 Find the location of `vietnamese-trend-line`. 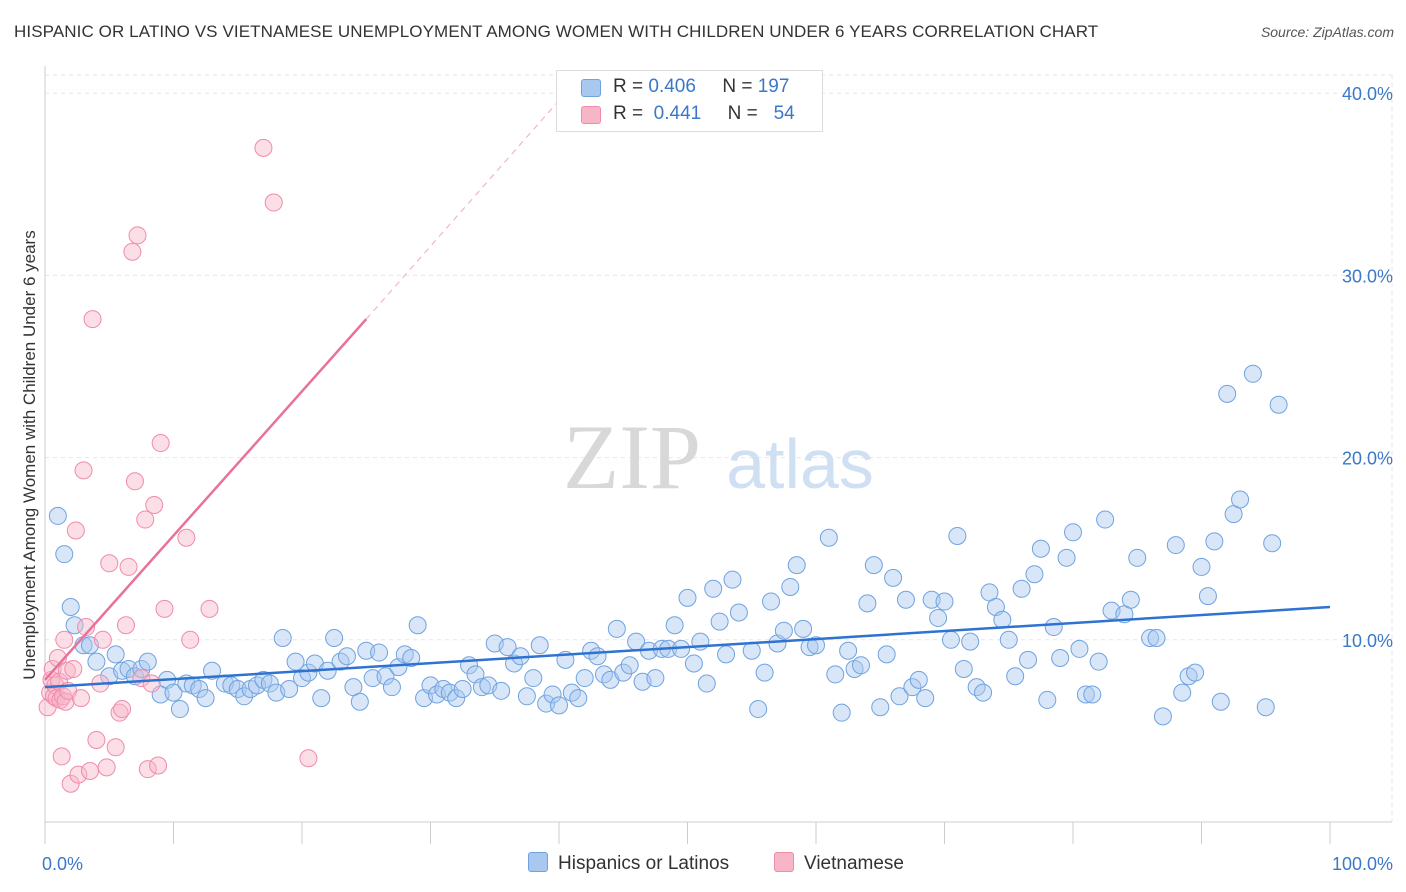

vietnamese-trend-line is located at coordinates (206, 499).